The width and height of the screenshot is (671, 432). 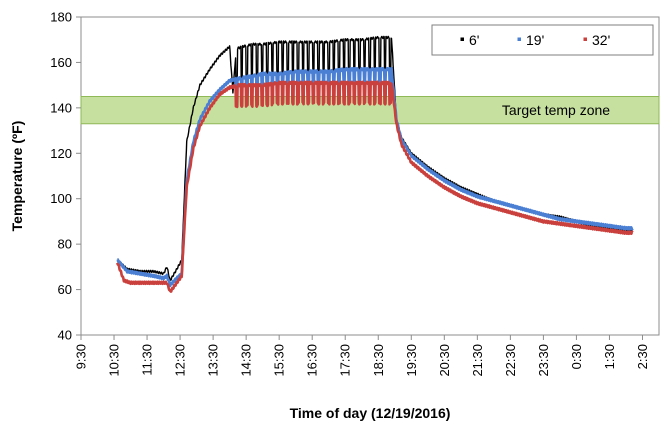 I want to click on x-tick-label: 23:30, so click(x=543, y=360).